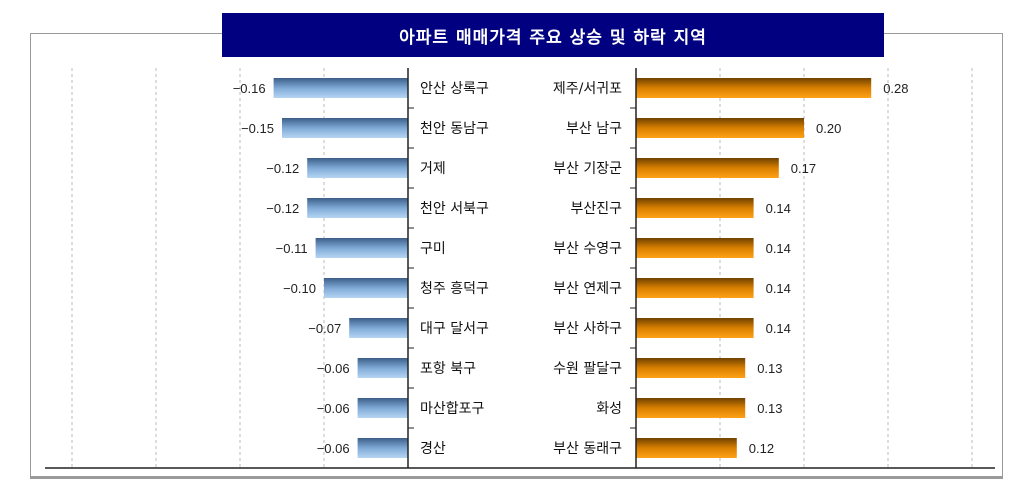 This screenshot has width=1024, height=488. What do you see at coordinates (433, 169) in the screenshot?
I see `category-label: 거제` at bounding box center [433, 169].